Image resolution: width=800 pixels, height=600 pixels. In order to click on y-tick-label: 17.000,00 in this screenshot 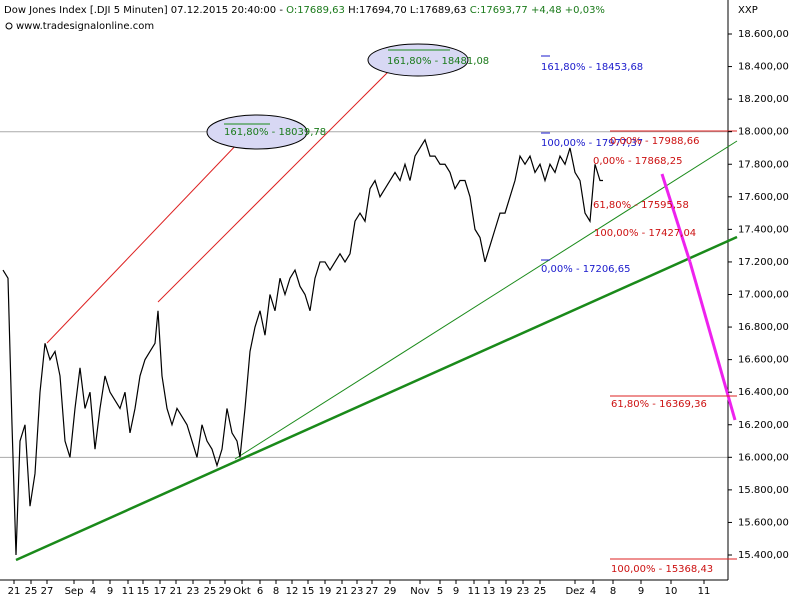, I will do `click(763, 295)`.